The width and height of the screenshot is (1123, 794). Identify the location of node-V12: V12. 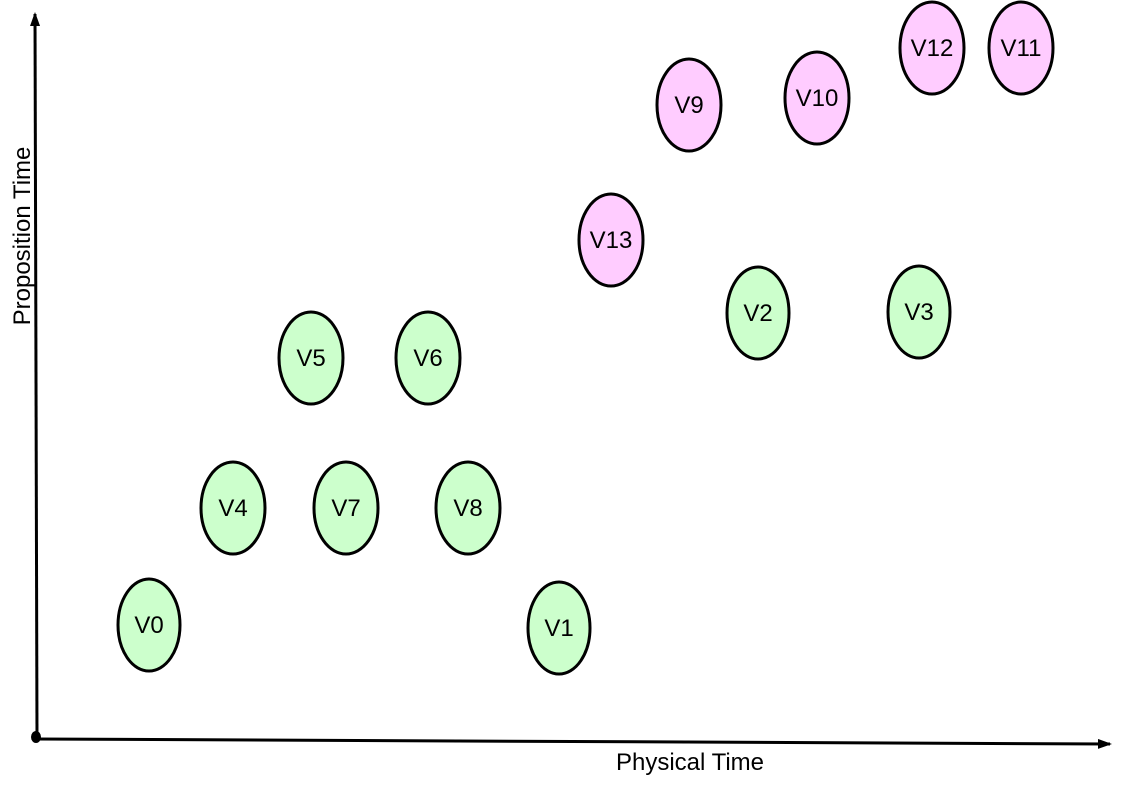
(932, 48).